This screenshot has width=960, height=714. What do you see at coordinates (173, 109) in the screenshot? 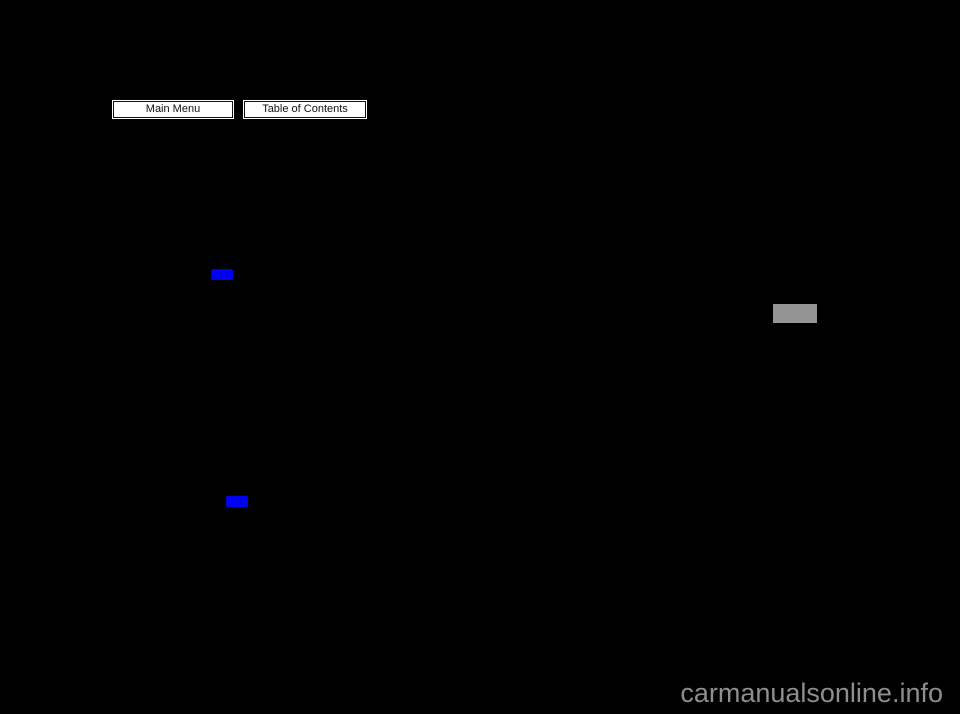
I see `main-menu-button: Main Menu` at bounding box center [173, 109].